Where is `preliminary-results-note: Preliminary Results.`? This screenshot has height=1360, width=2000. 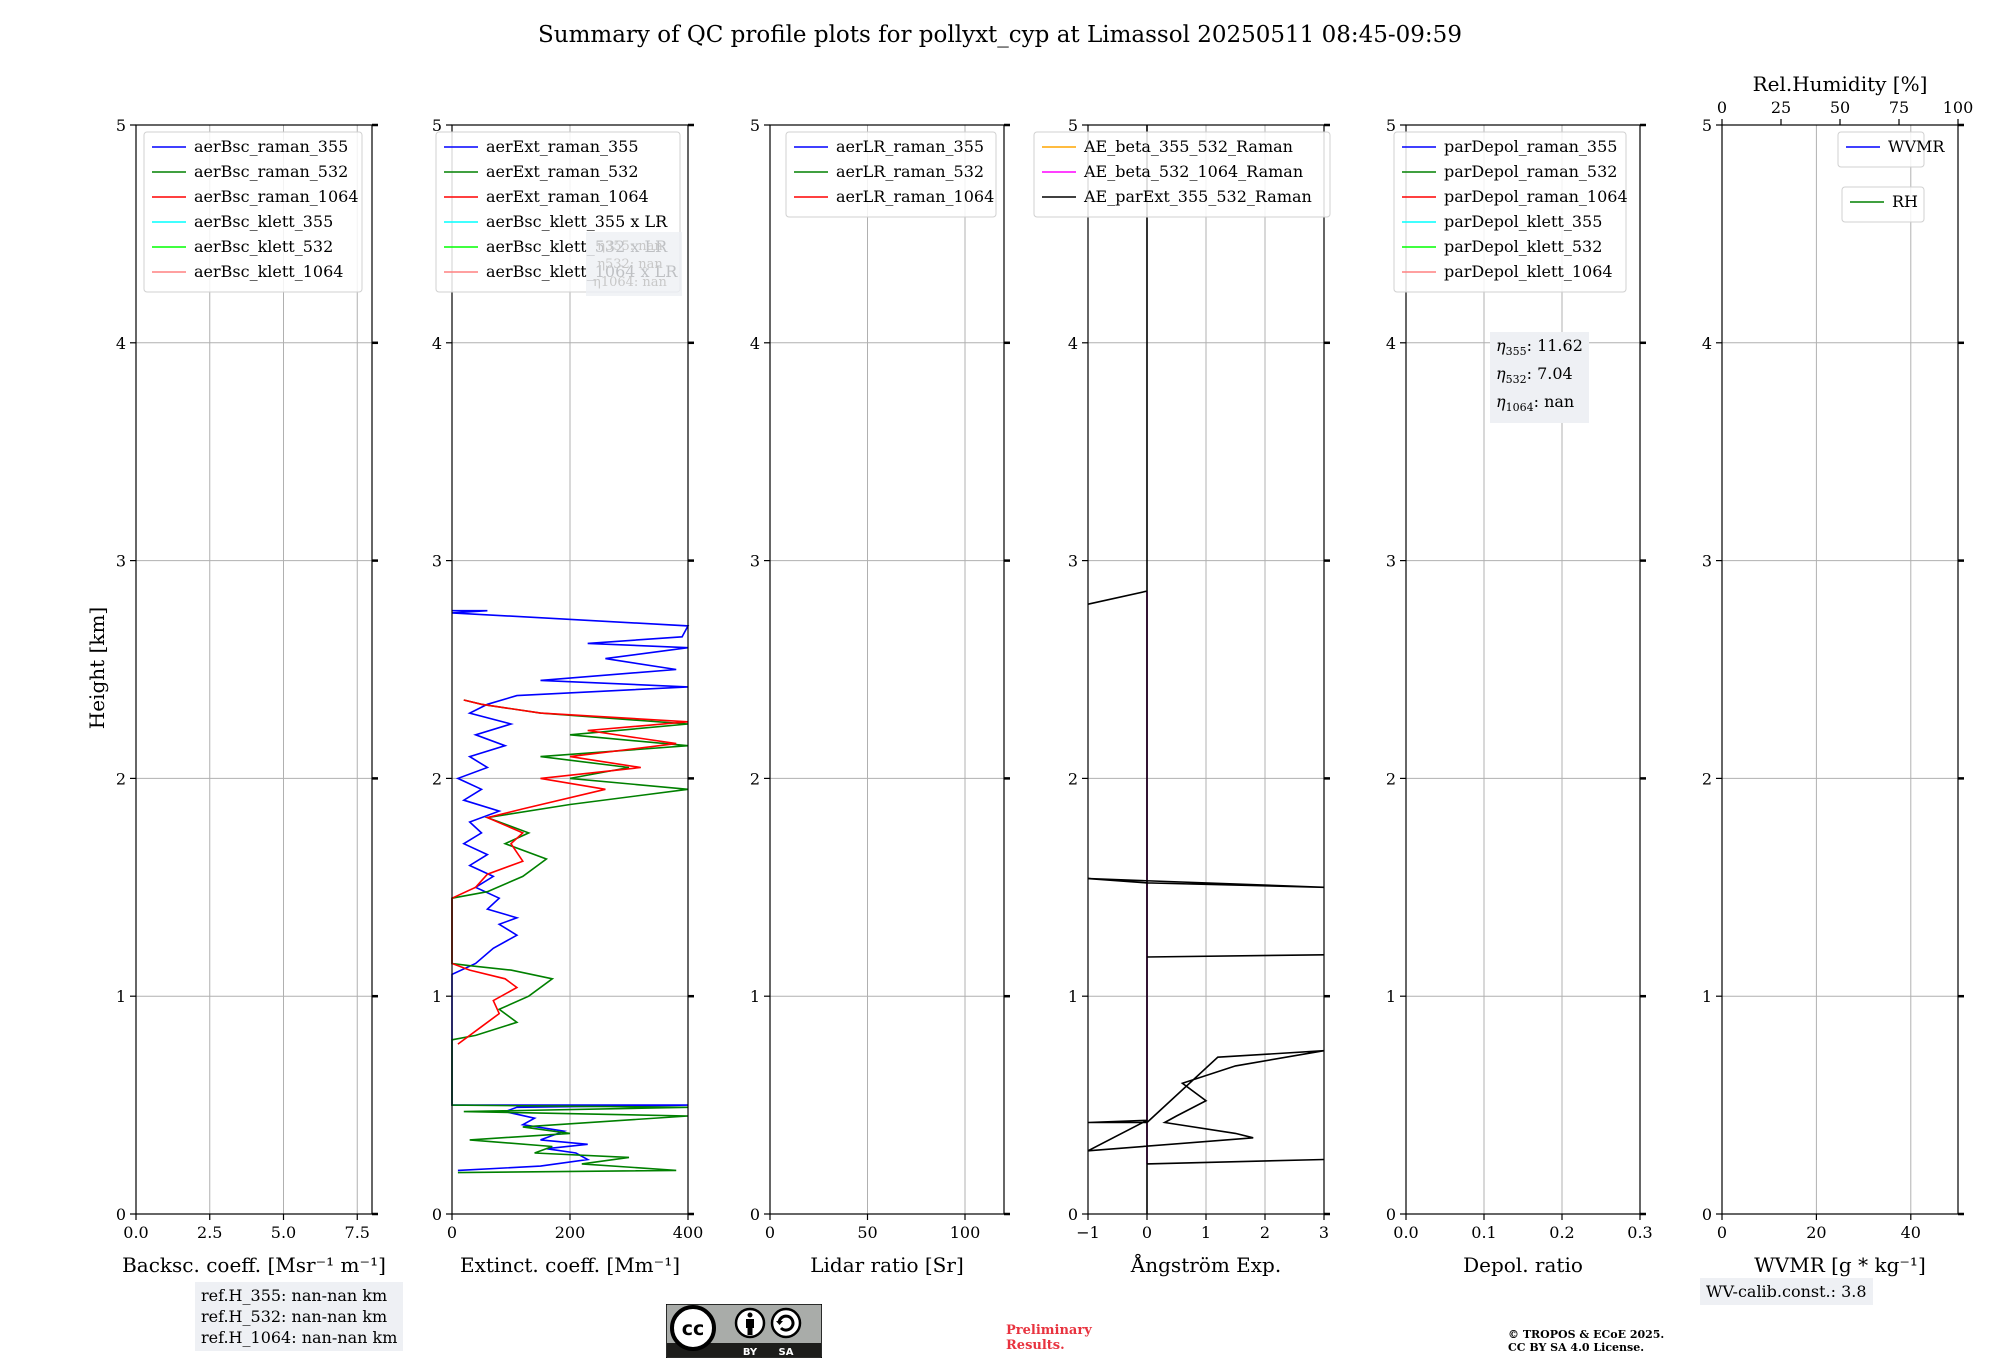 preliminary-results-note: Preliminary Results. is located at coordinates (1049, 1338).